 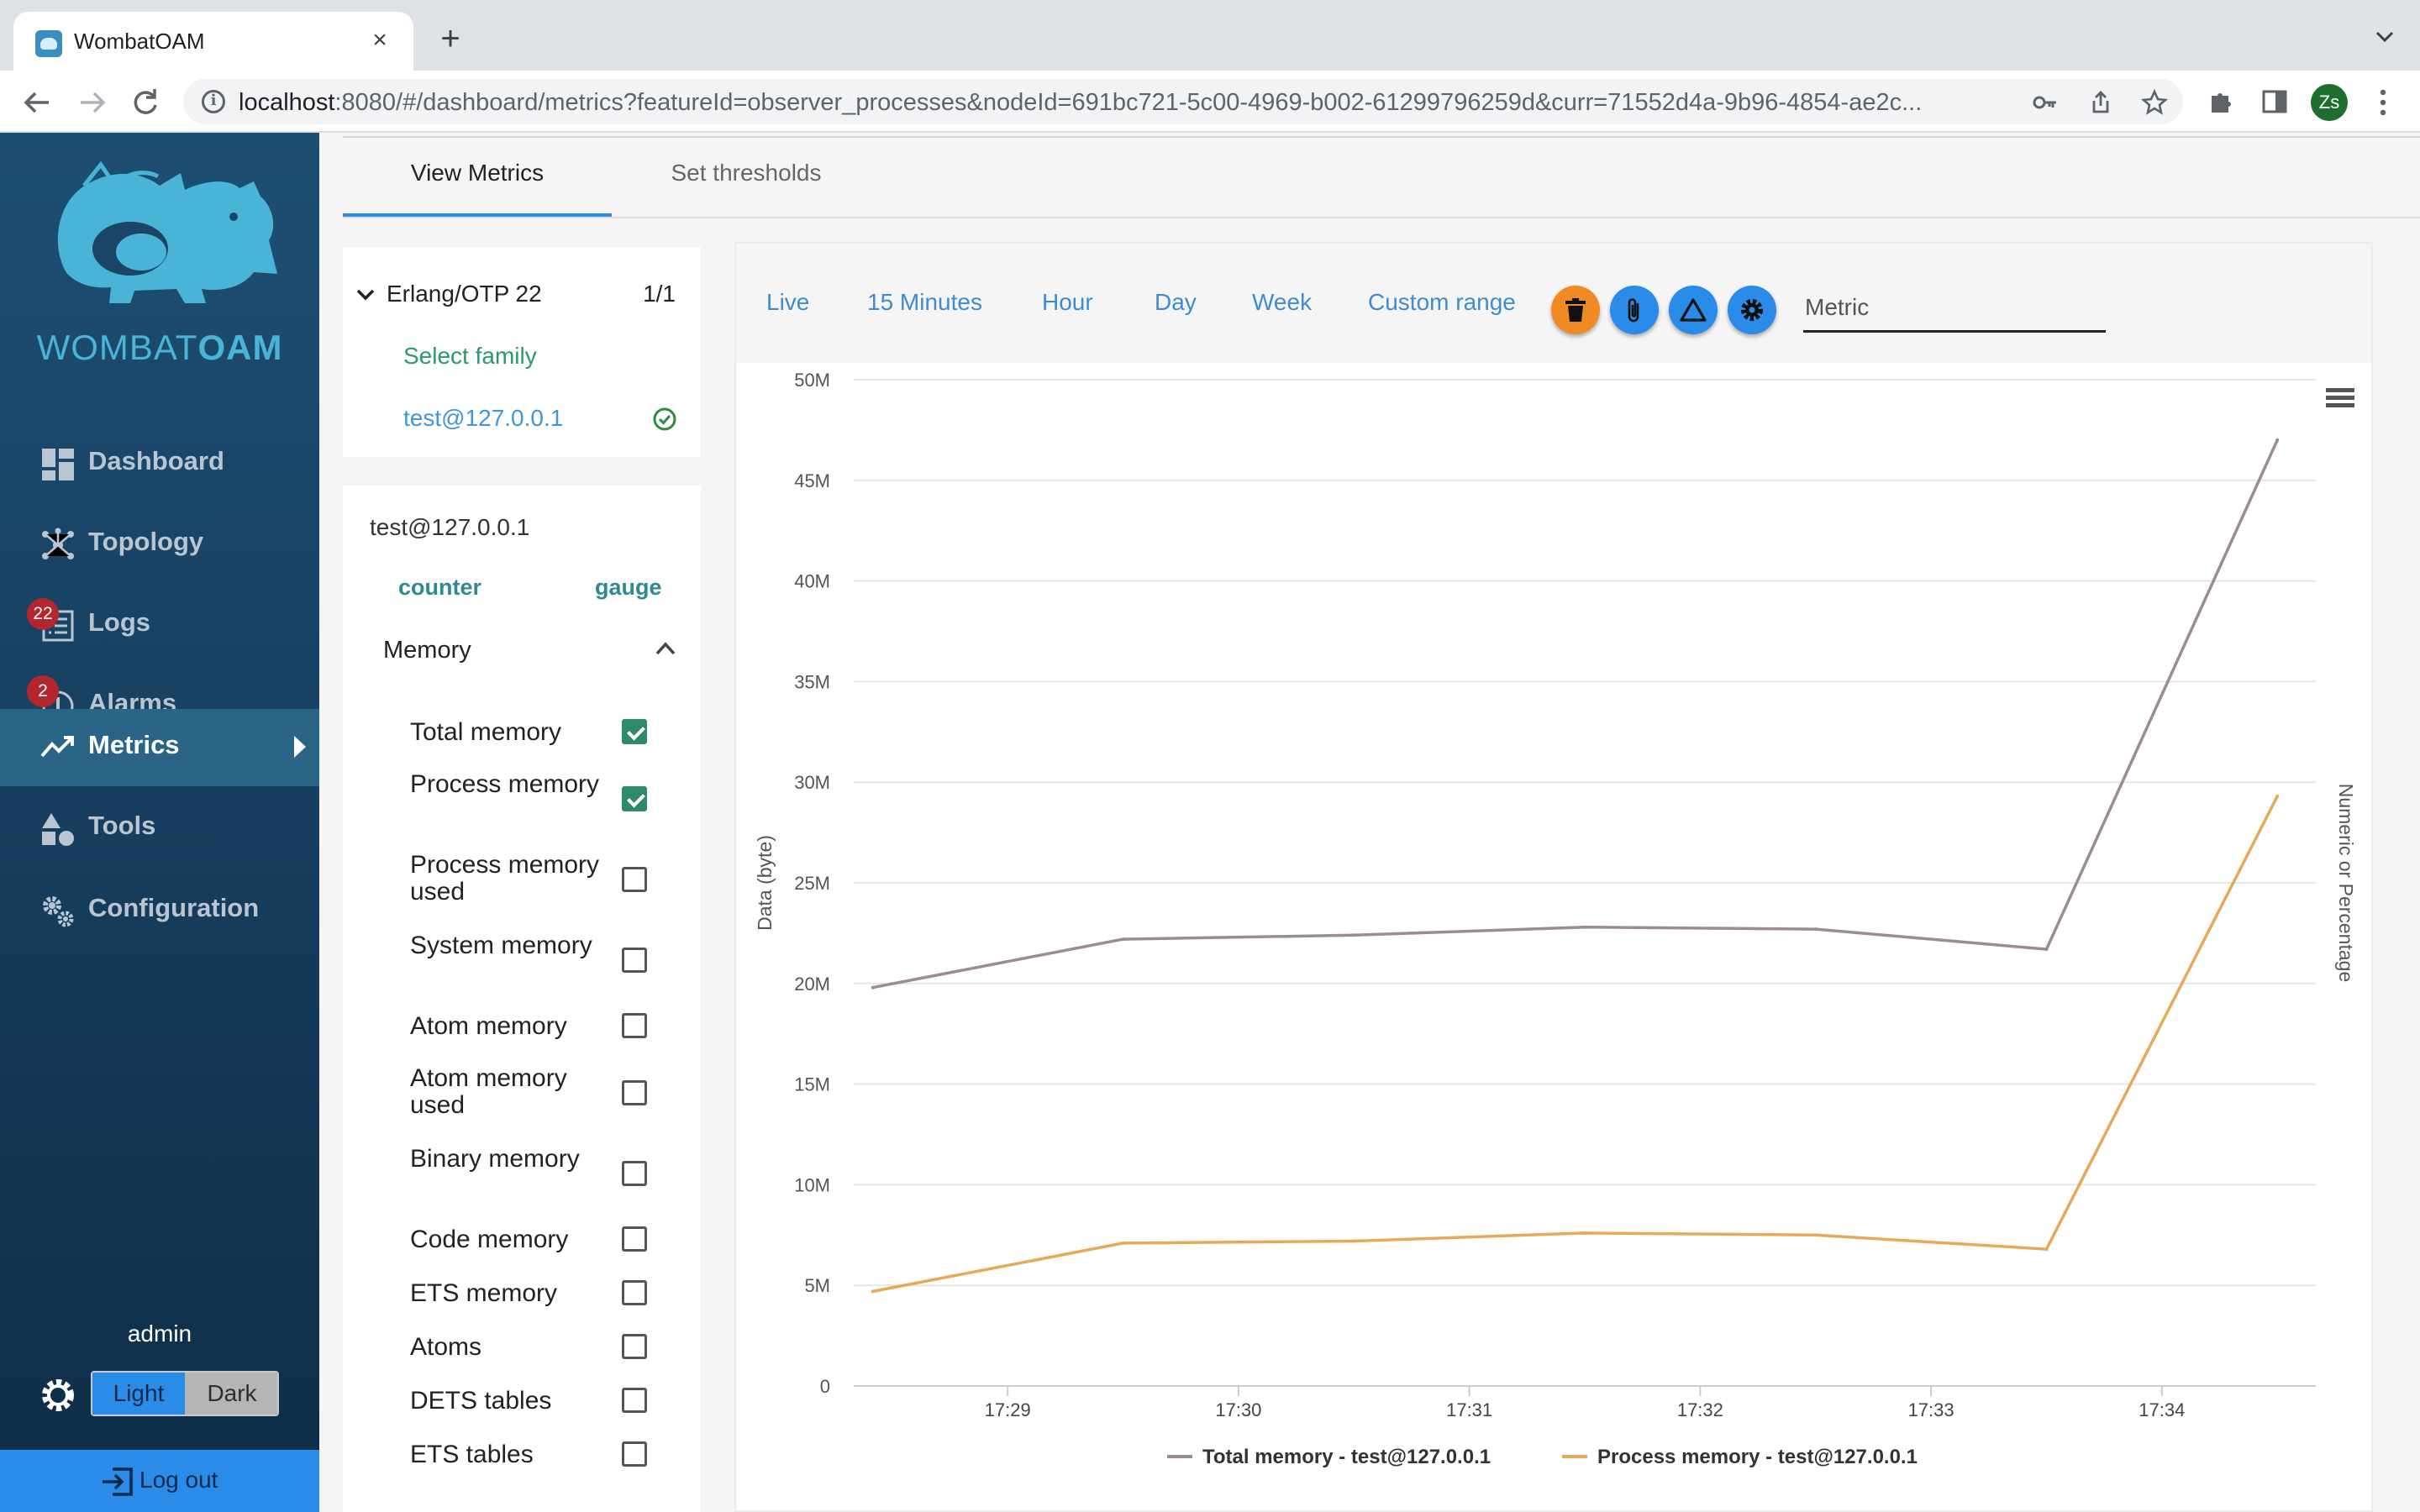 What do you see at coordinates (159, 828) in the screenshot?
I see `sidebar-item-tools: Tools` at bounding box center [159, 828].